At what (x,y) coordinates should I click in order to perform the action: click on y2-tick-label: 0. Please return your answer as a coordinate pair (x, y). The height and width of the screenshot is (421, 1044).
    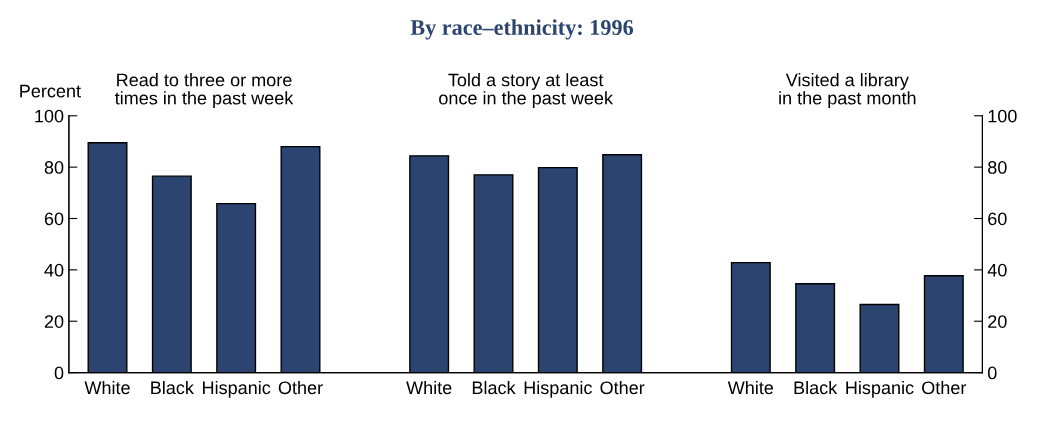
    Looking at the image, I should click on (992, 373).